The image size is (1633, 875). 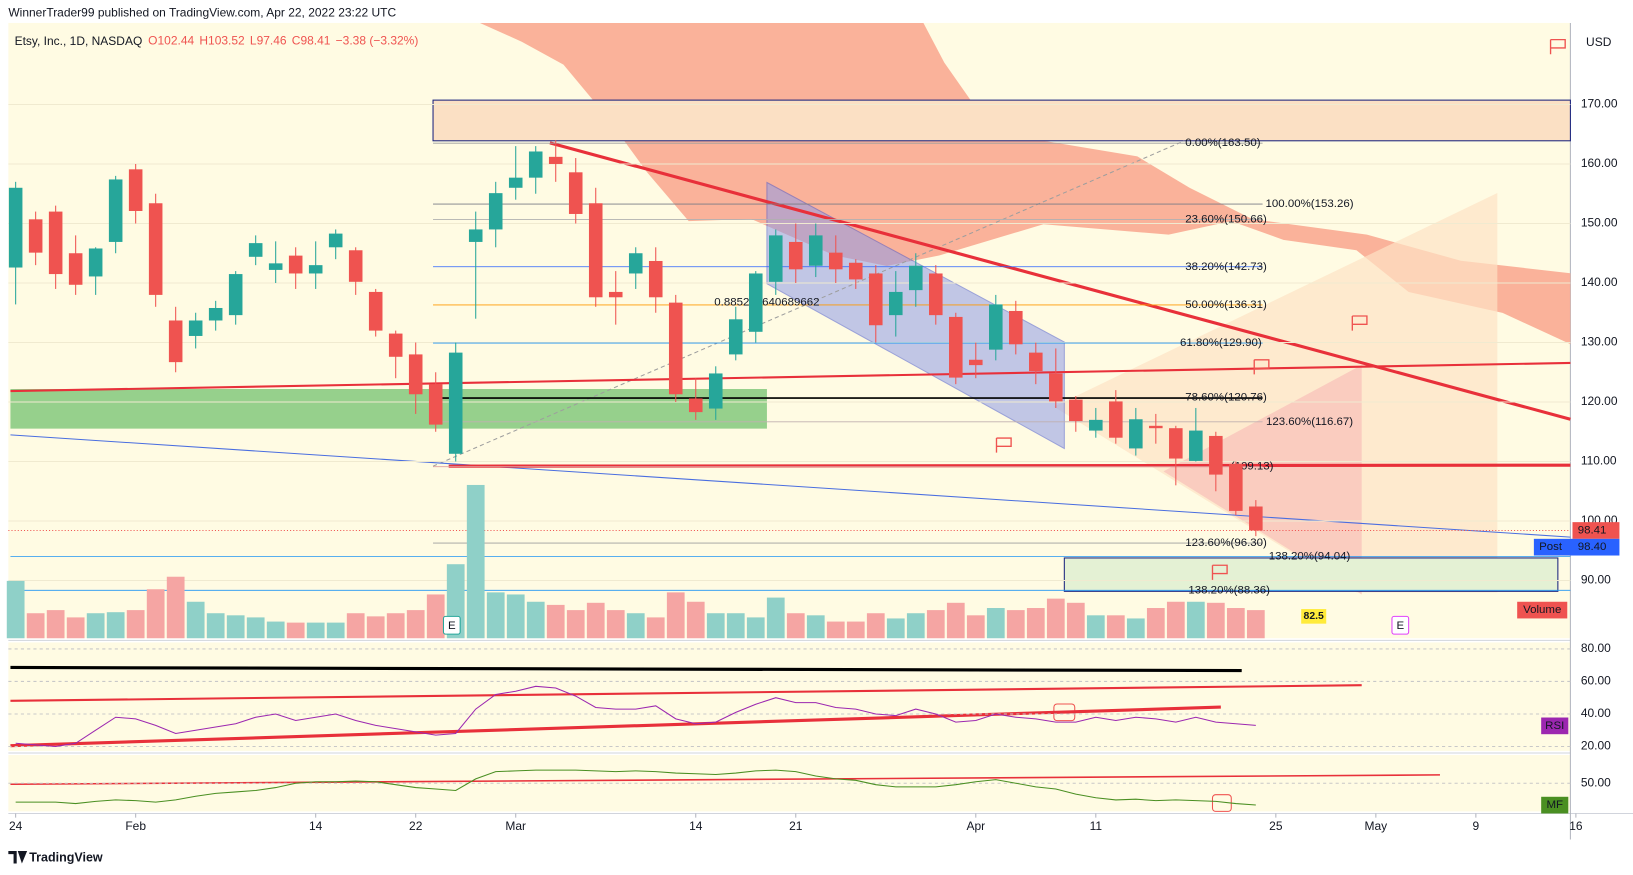 What do you see at coordinates (16, 826) in the screenshot?
I see `x-tick-label: 24` at bounding box center [16, 826].